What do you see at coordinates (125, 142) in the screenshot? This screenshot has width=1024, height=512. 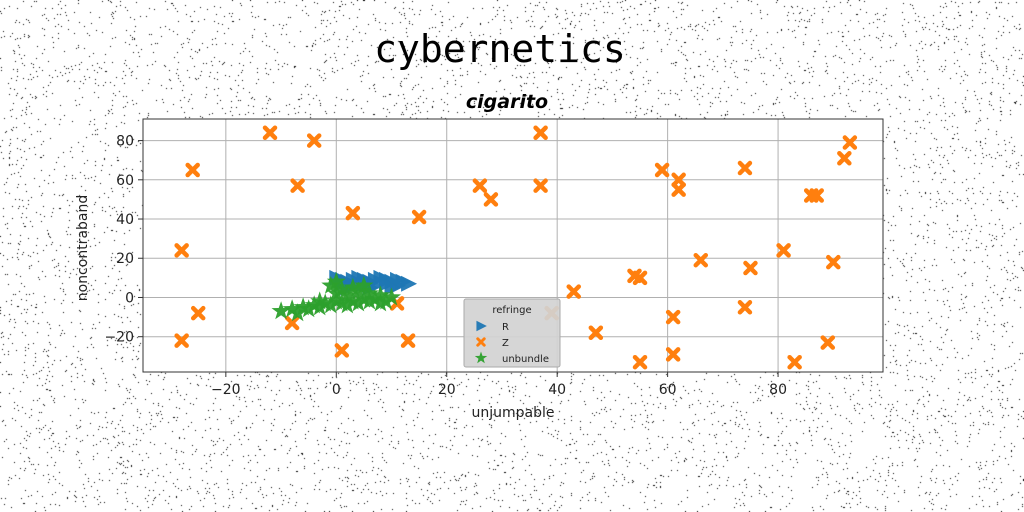 I see `y-tick-label: 80` at bounding box center [125, 142].